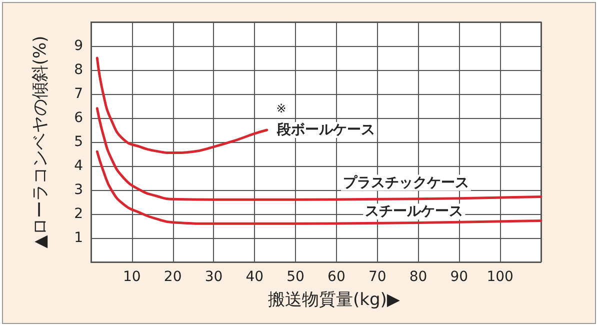 The width and height of the screenshot is (598, 326). Describe the element at coordinates (78, 190) in the screenshot. I see `y-tick-label: 3` at that location.